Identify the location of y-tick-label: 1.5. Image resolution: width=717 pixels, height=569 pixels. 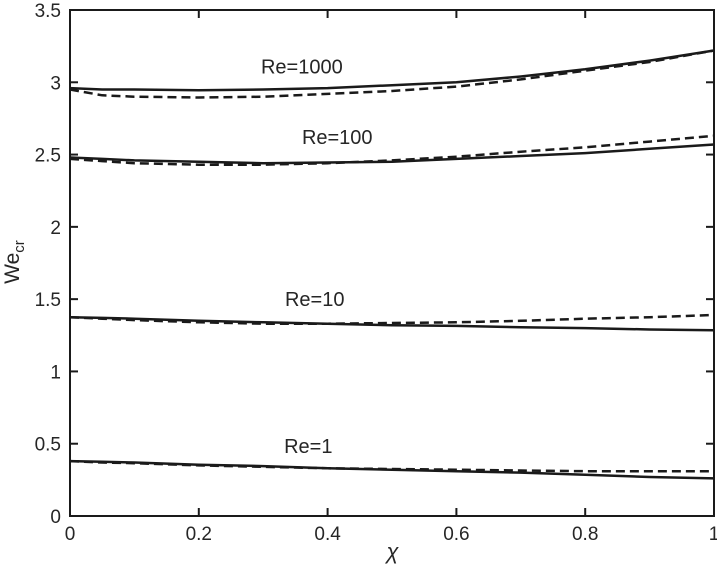
(48, 300).